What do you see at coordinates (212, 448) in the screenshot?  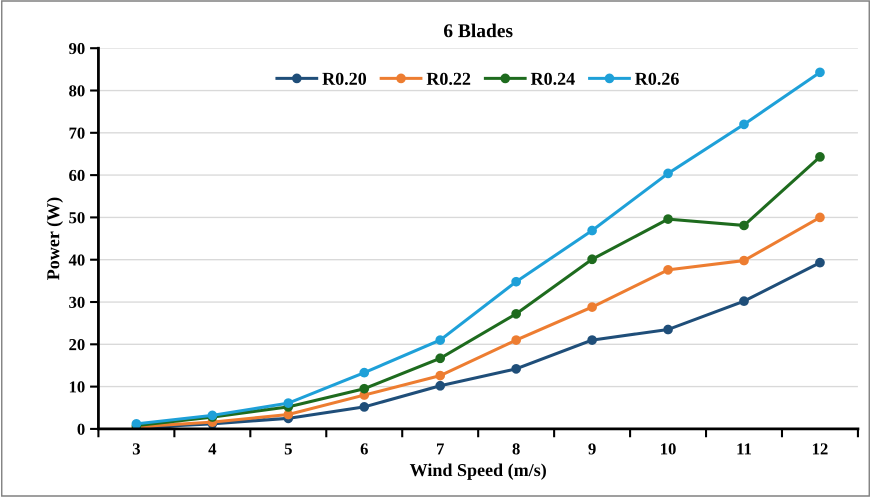 I see `x-tick-label: 4` at bounding box center [212, 448].